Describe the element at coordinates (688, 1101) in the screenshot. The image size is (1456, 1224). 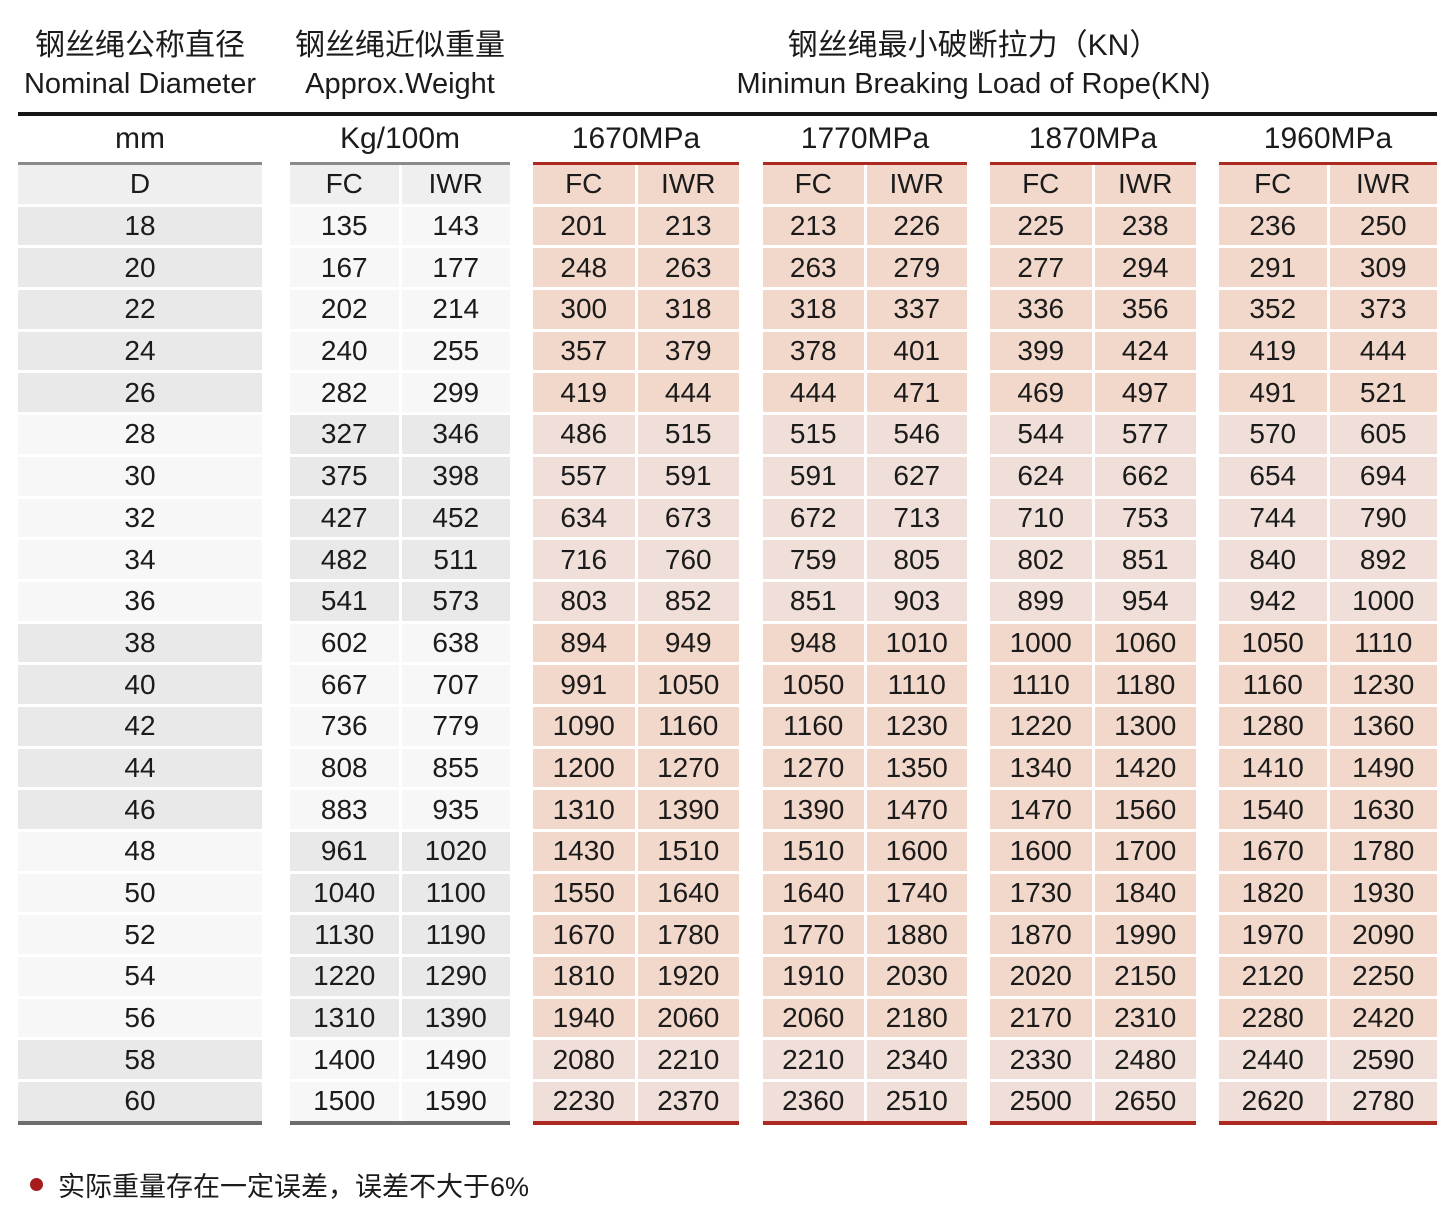
I see `table-cell: 2370` at that location.